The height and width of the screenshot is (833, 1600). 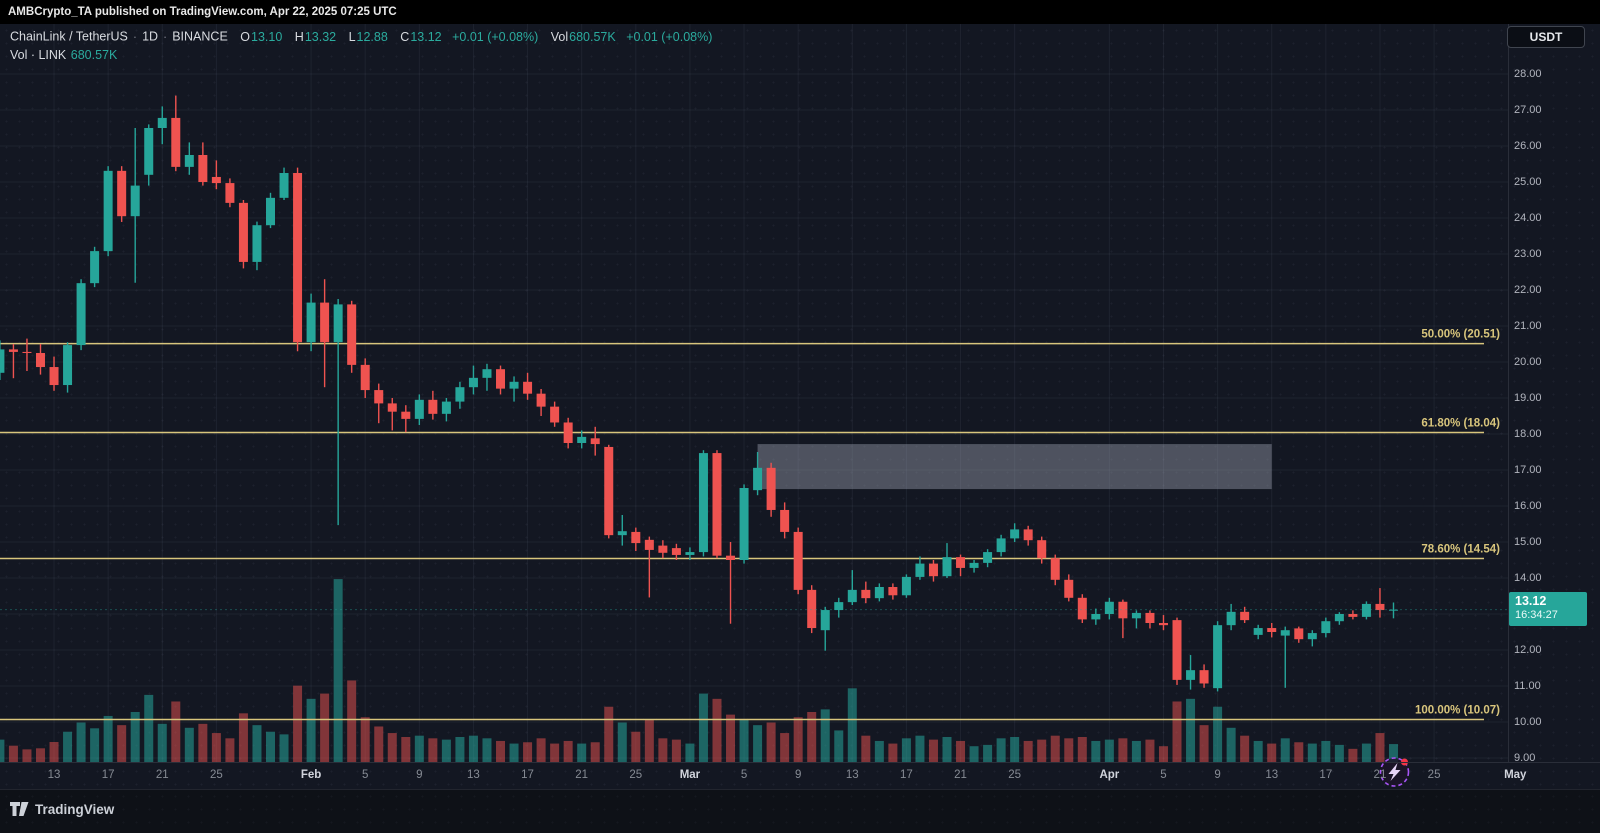 What do you see at coordinates (372, 36) in the screenshot?
I see `low-value: 12.88` at bounding box center [372, 36].